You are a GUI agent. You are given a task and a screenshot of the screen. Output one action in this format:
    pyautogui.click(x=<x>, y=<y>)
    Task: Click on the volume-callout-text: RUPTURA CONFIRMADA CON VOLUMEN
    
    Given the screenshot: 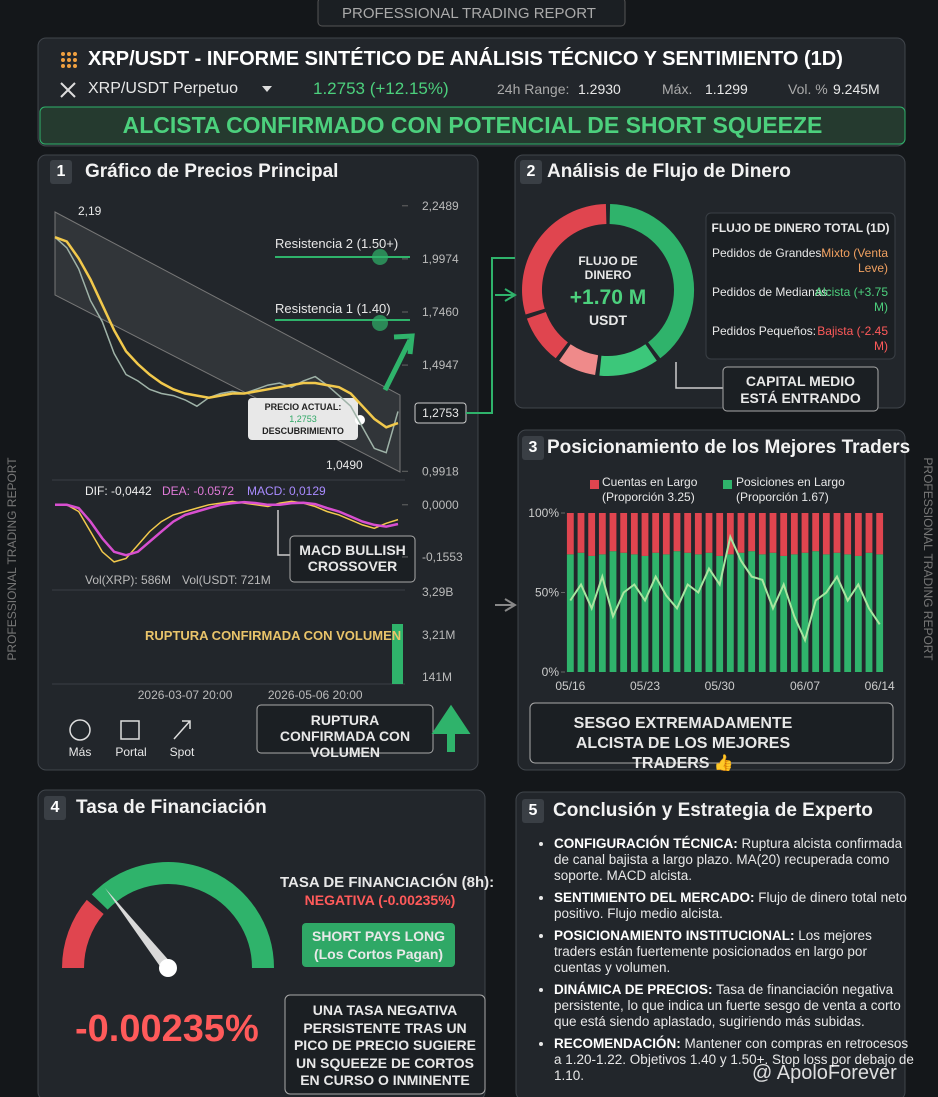 What is the action you would take?
    pyautogui.click(x=345, y=736)
    